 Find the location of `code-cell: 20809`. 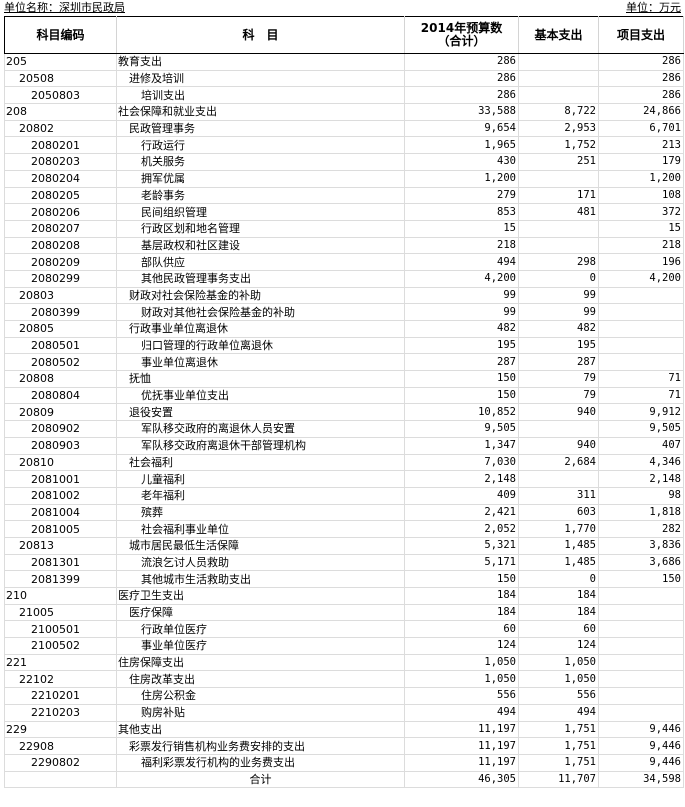

code-cell: 20809 is located at coordinates (60, 412).